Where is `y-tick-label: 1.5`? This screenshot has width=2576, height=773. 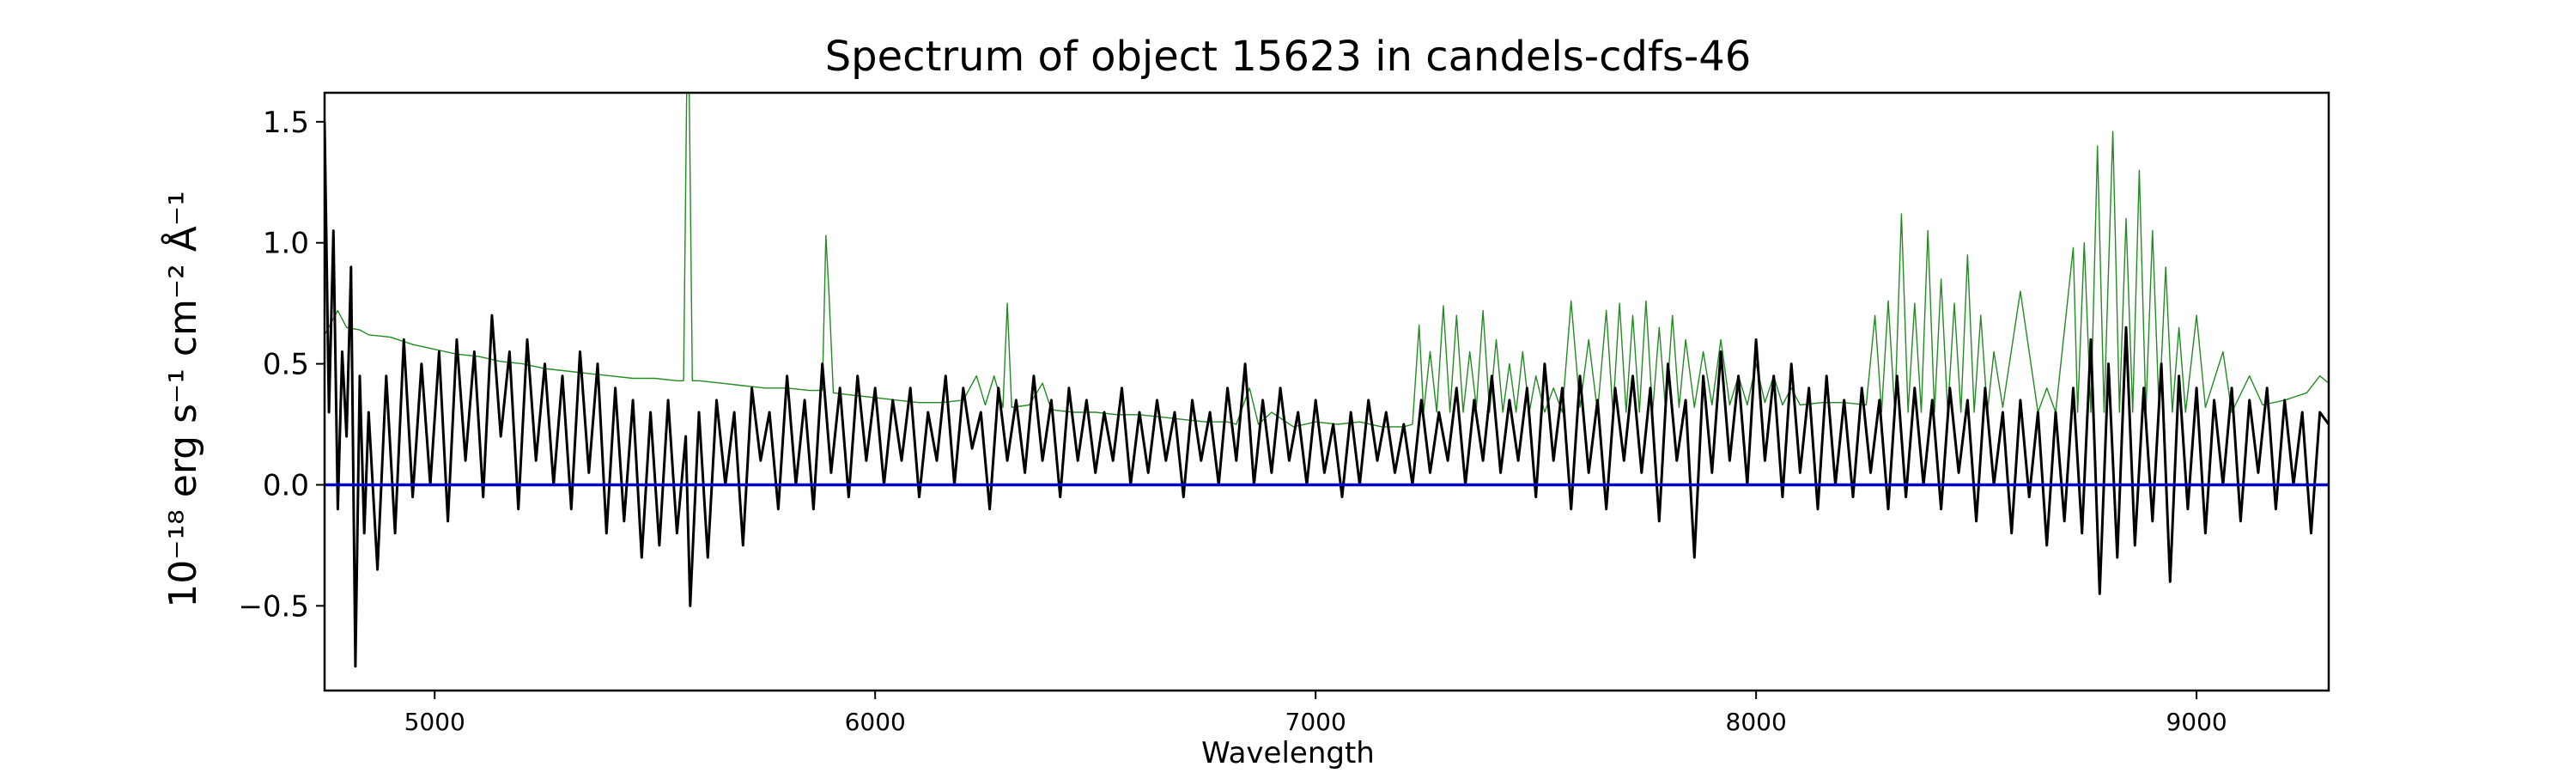 y-tick-label: 1.5 is located at coordinates (286, 123).